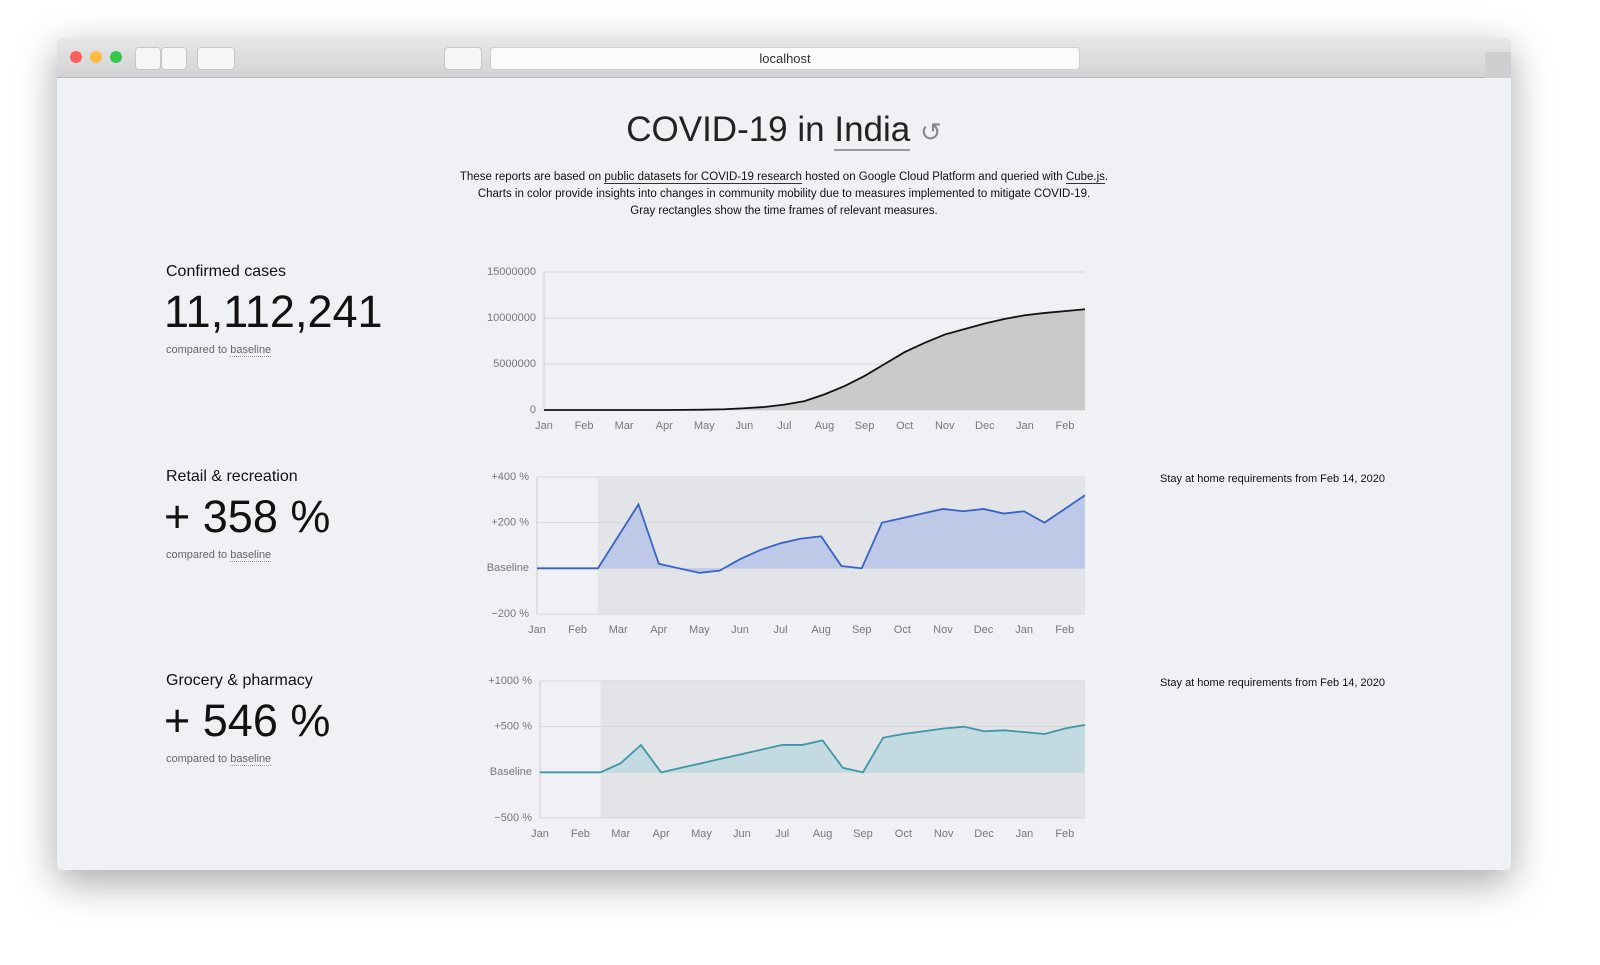 This screenshot has width=1600, height=965. I want to click on toolbar: localhost, so click(784, 58).